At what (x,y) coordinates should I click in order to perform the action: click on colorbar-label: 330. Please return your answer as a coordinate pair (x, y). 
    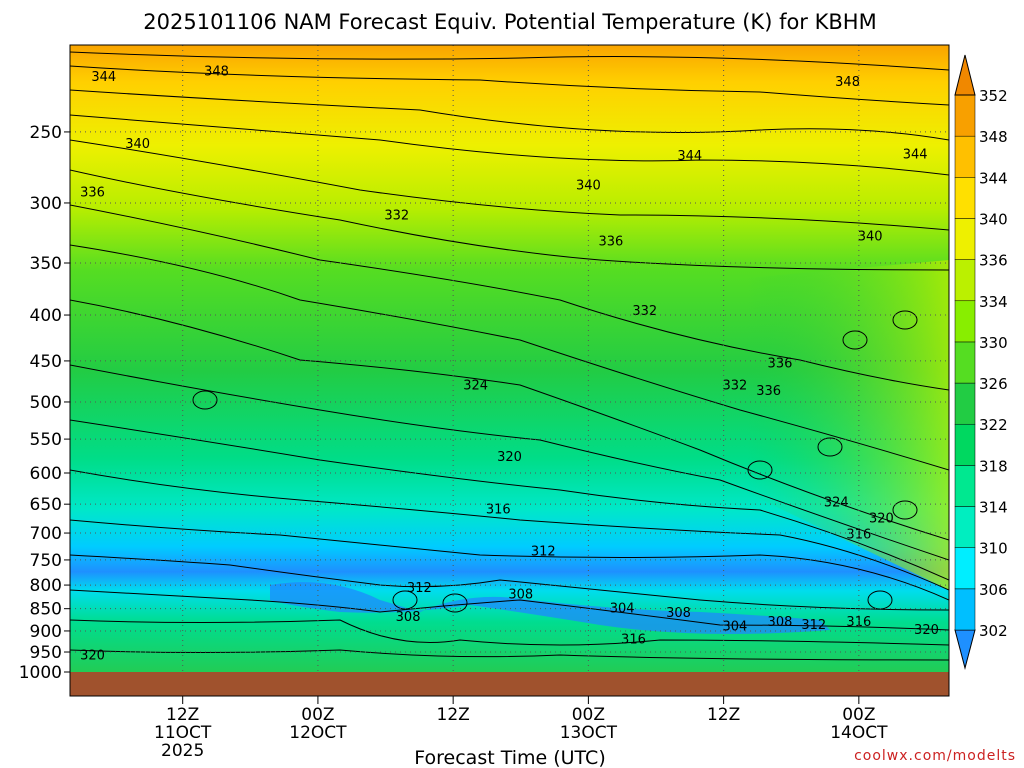
    Looking at the image, I should click on (993, 343).